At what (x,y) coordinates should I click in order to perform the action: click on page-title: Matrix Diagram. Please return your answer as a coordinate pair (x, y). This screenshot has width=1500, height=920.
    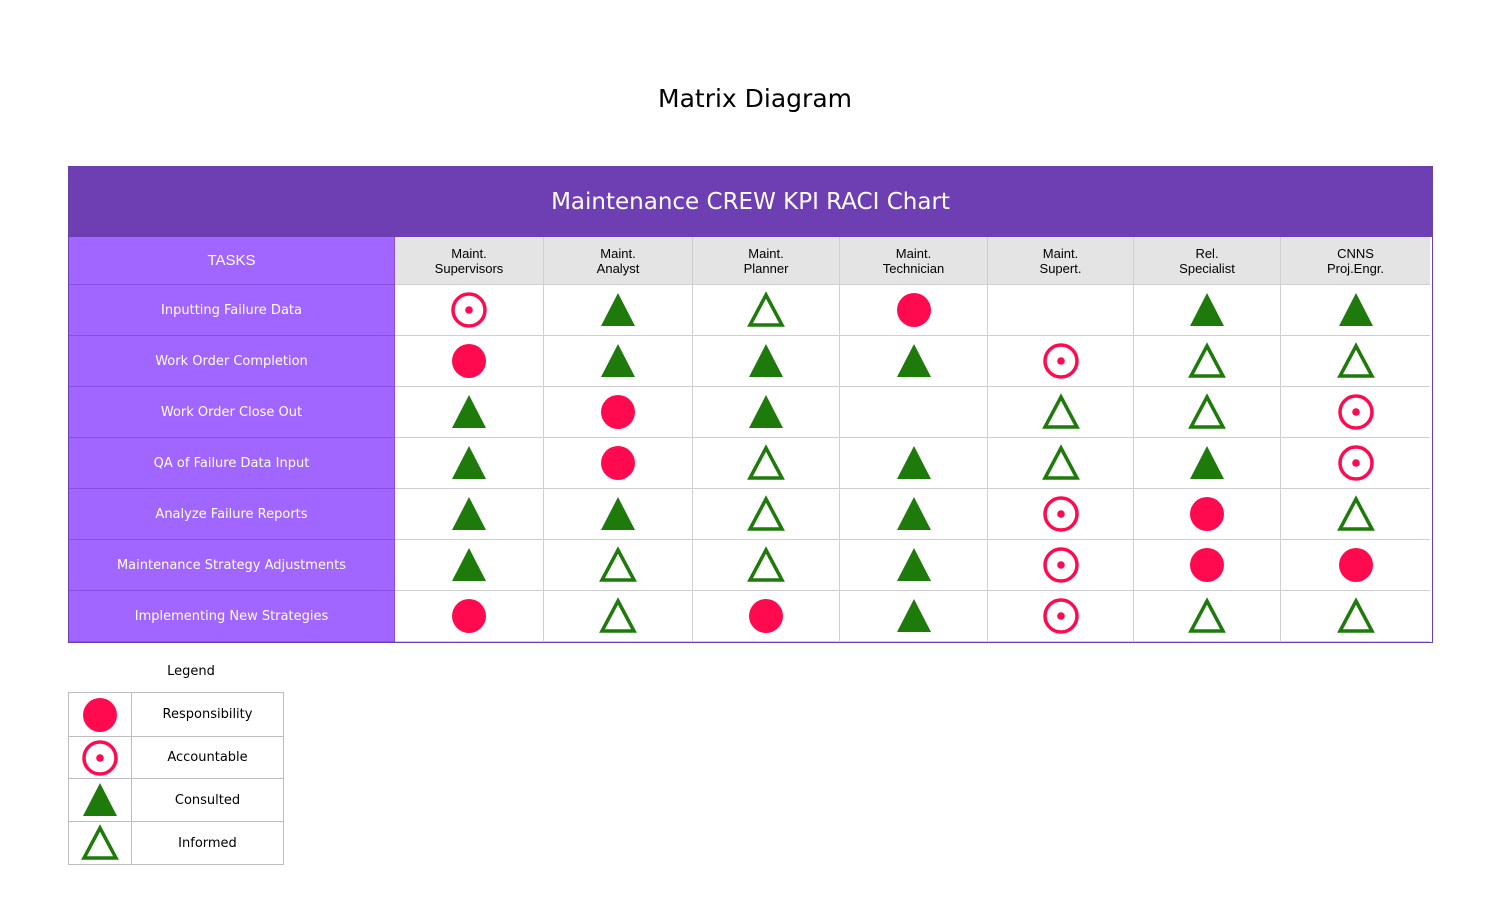
    Looking at the image, I should click on (755, 98).